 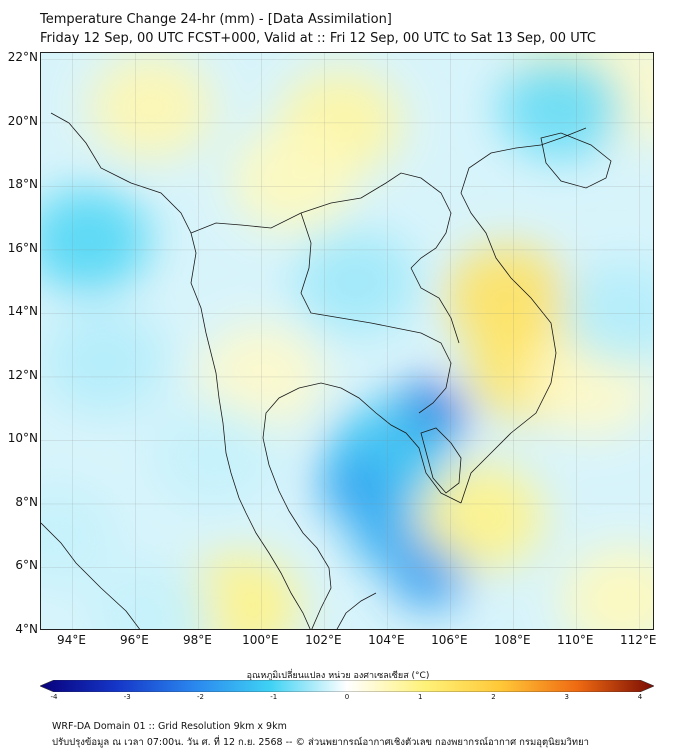 I want to click on colorbar-tick-label: -2, so click(x=200, y=697).